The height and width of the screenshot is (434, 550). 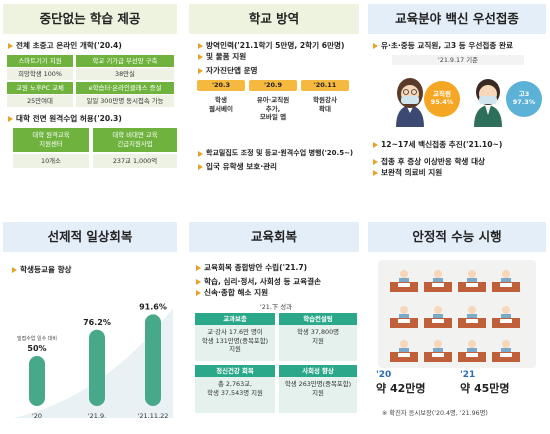 I want to click on result-body: 총 2,763교, 학생 37,543명 지원, so click(x=235, y=395).